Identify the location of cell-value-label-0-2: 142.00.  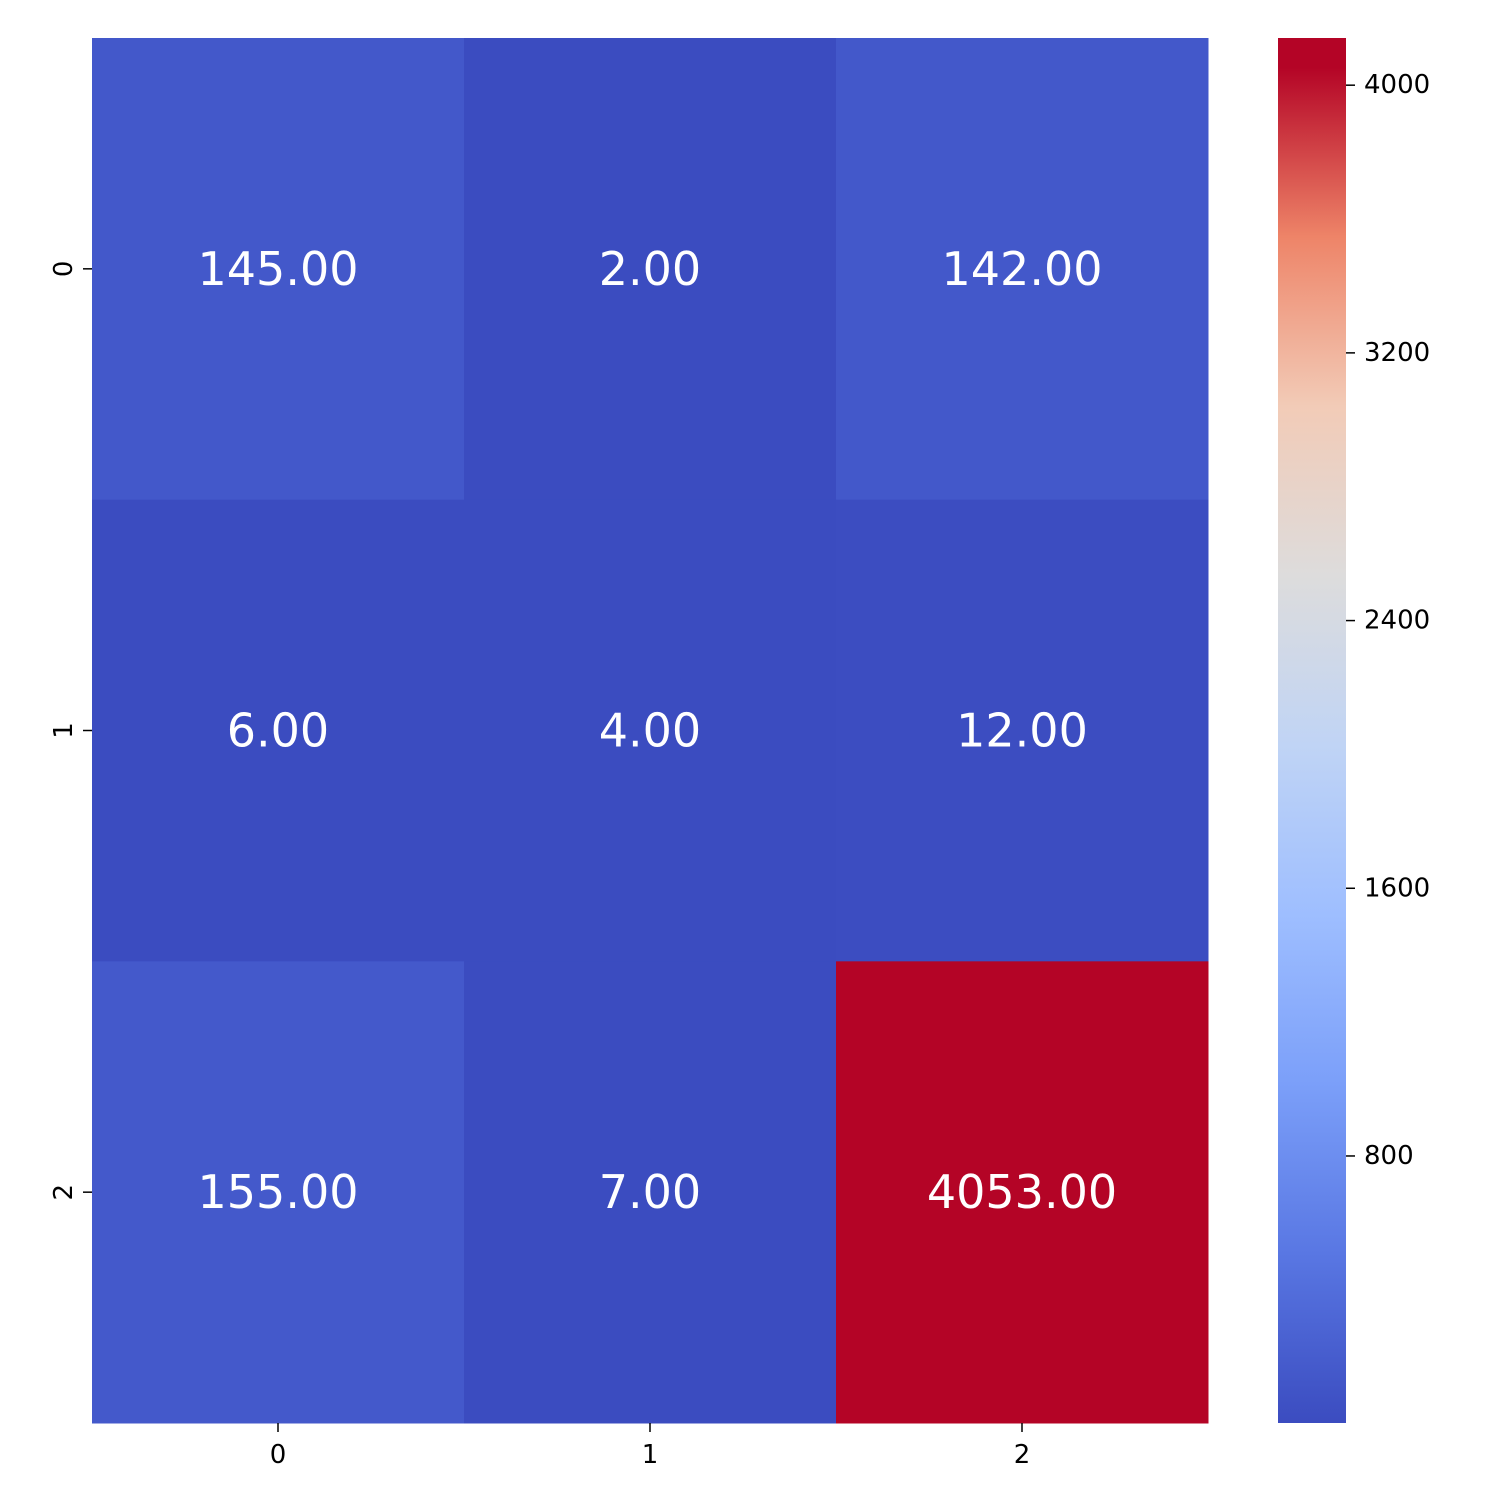
(1022, 269).